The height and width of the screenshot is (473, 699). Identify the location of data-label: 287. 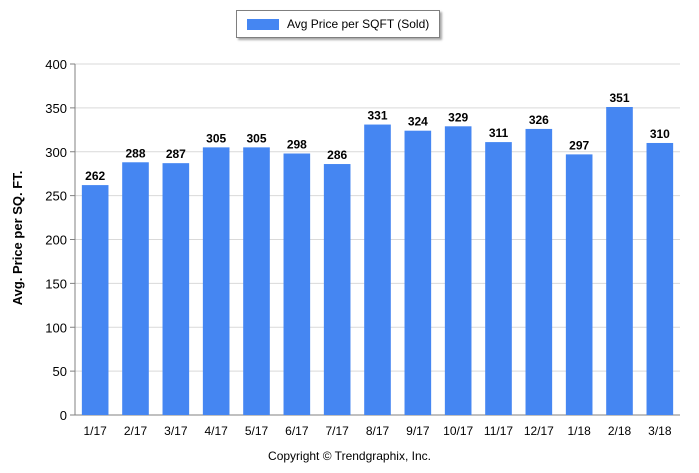
(176, 154).